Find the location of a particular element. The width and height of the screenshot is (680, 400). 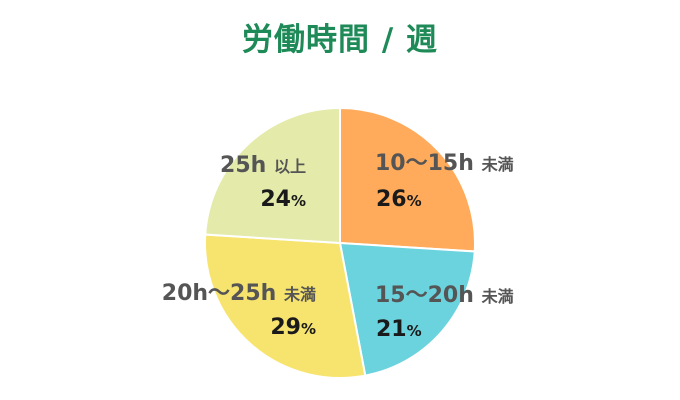

slice-label-4: 25h 以上 is located at coordinates (263, 165).